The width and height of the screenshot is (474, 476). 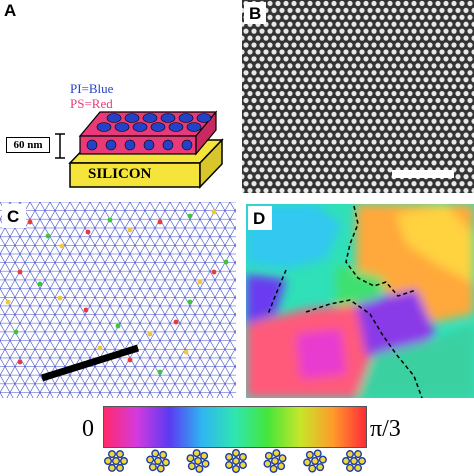 What do you see at coordinates (255, 13) in the screenshot?
I see `panel-b-letter: B` at bounding box center [255, 13].